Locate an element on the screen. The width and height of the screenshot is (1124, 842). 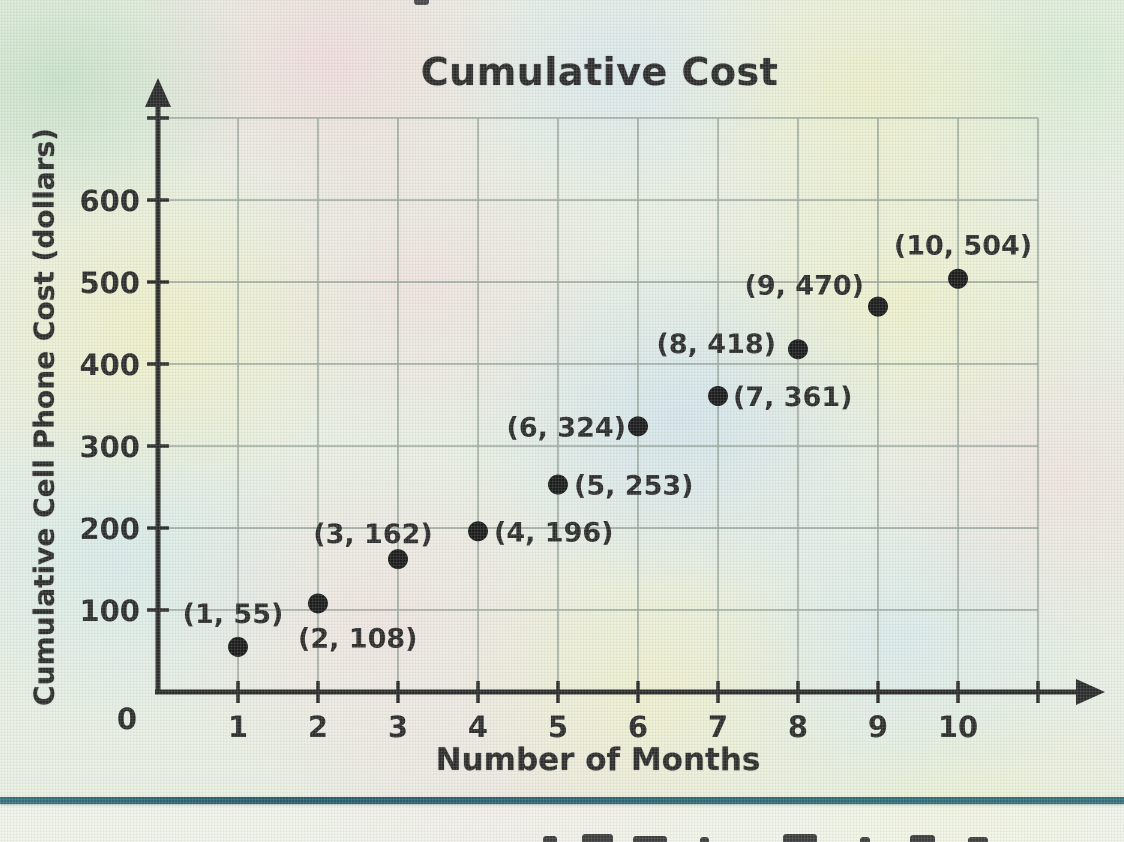
x-tick-label: 3 is located at coordinates (398, 727).